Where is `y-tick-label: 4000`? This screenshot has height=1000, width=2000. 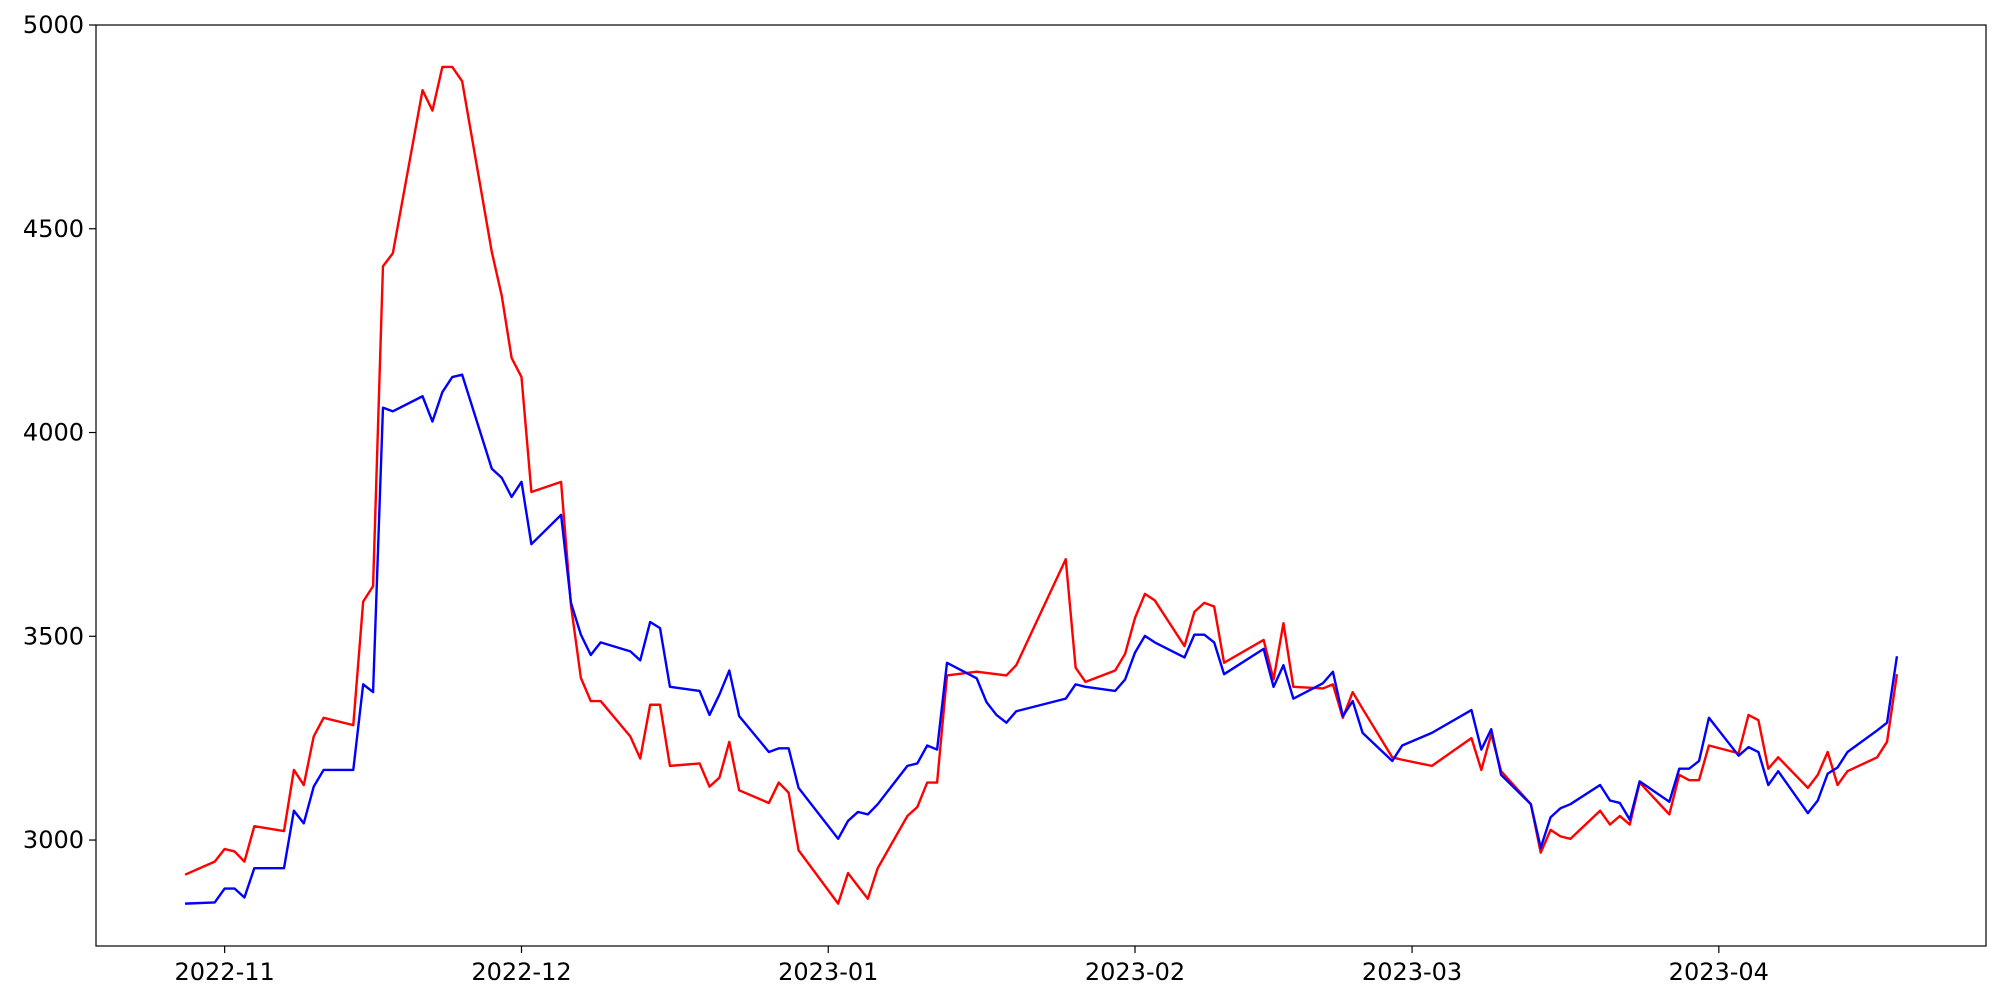 y-tick-label: 4000 is located at coordinates (53, 433).